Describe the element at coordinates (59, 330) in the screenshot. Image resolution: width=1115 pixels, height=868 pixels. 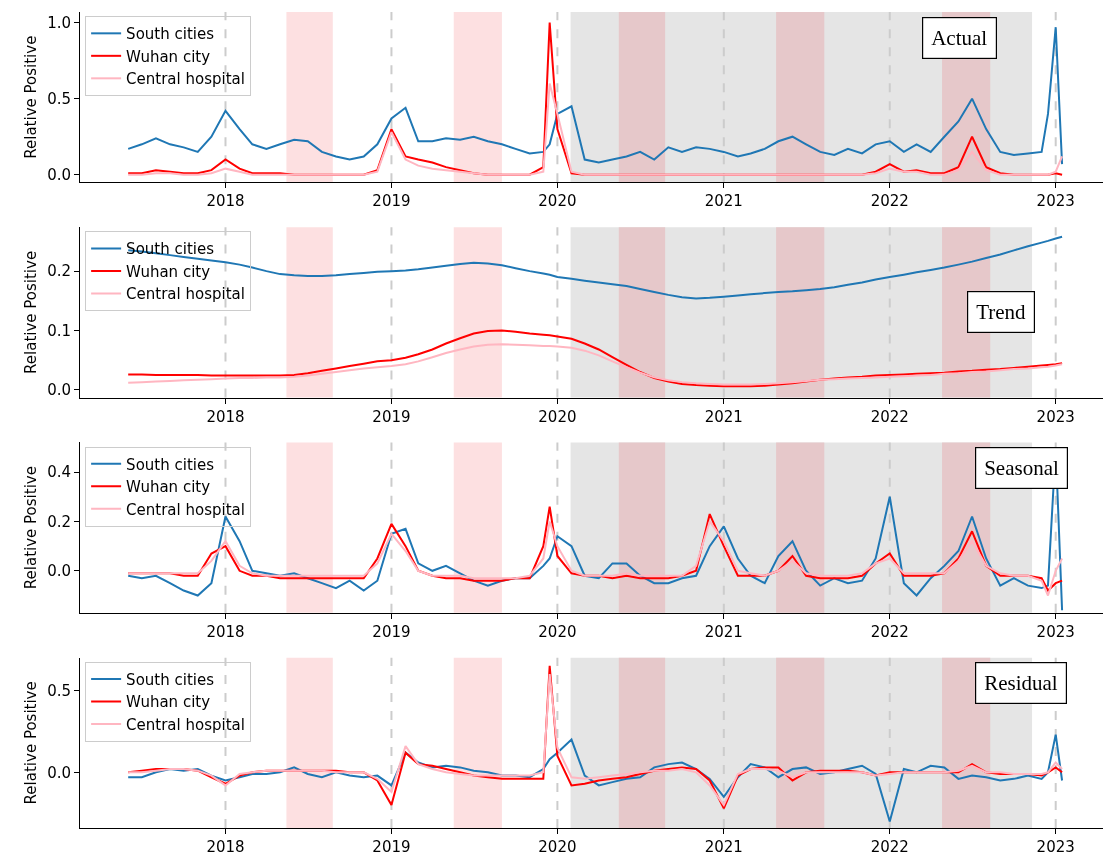
I see `y-tick-label: 0.1` at that location.